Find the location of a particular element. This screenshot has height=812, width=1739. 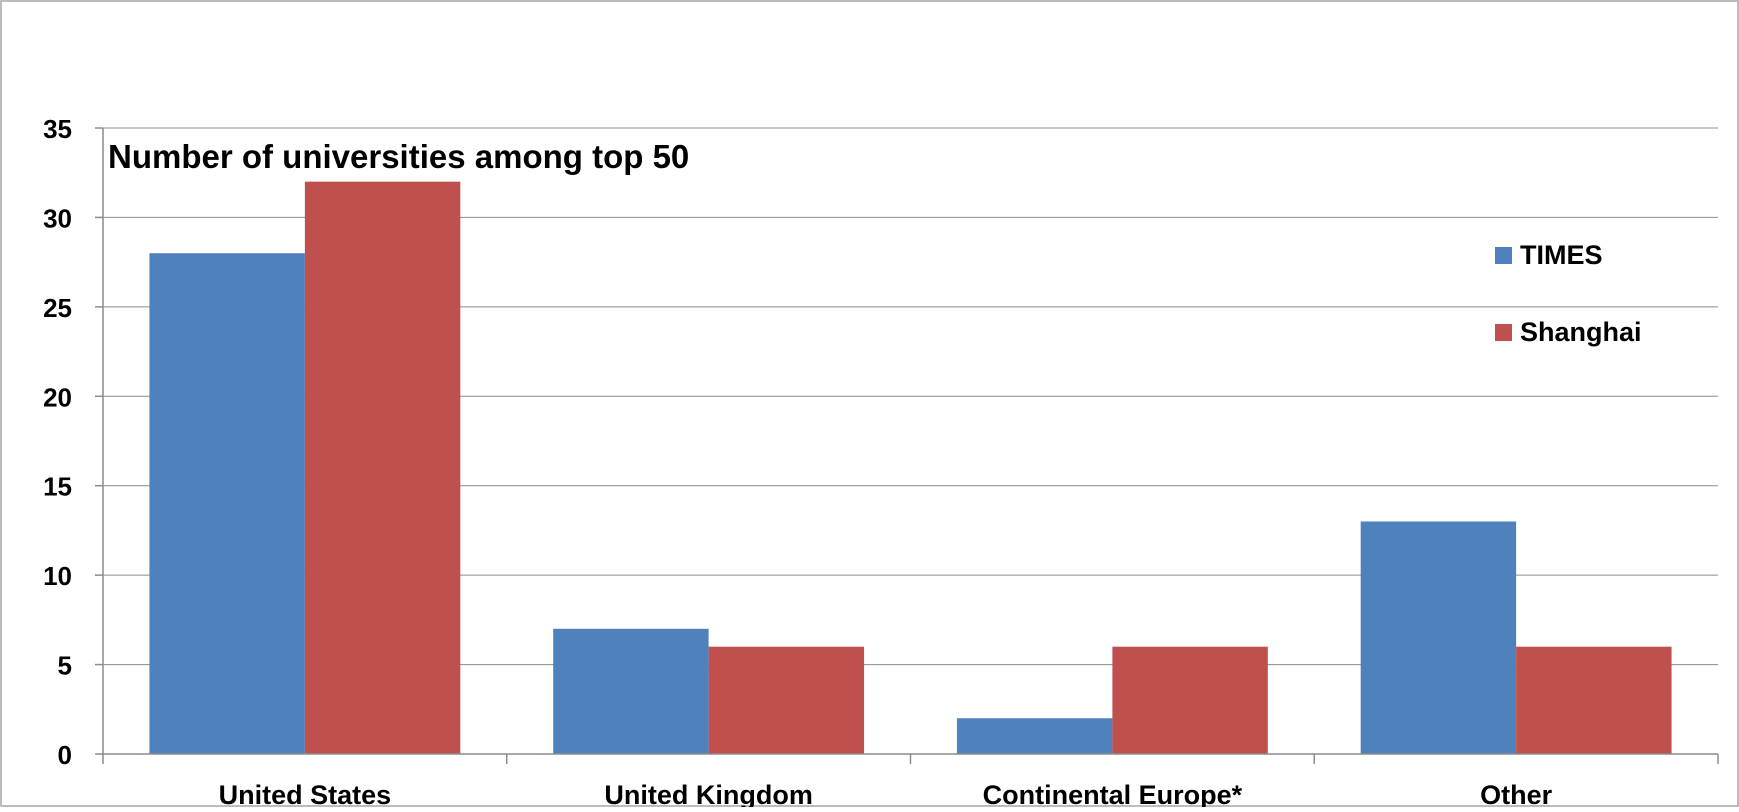

y-tick-label: 5 is located at coordinates (65, 666).